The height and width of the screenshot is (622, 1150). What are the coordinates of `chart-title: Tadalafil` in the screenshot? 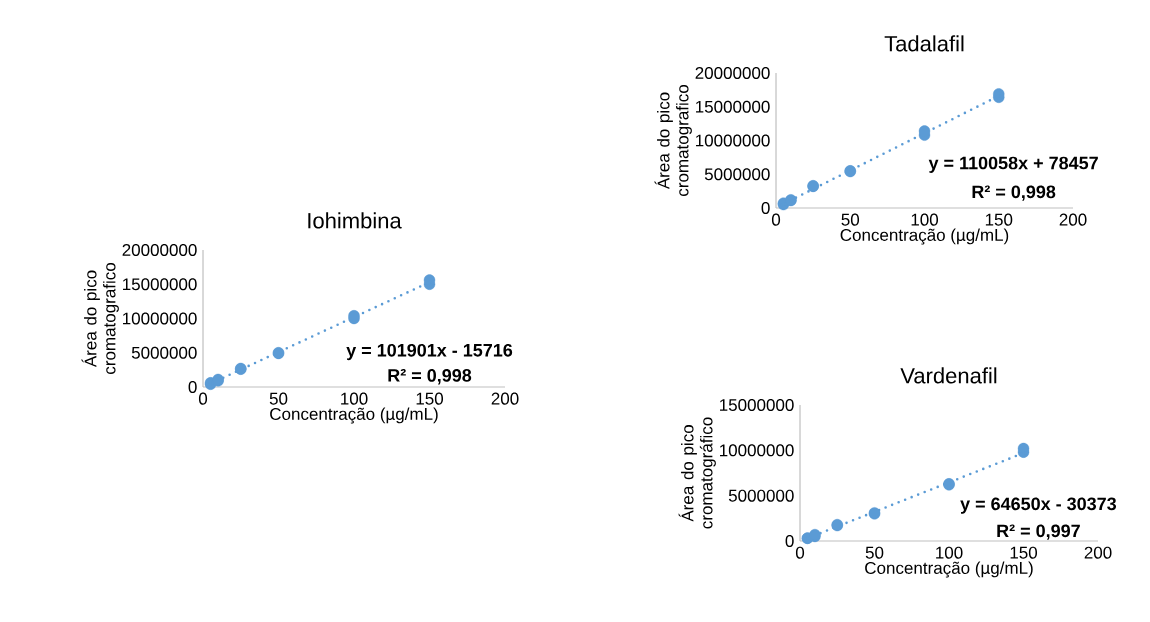 It's located at (924, 43).